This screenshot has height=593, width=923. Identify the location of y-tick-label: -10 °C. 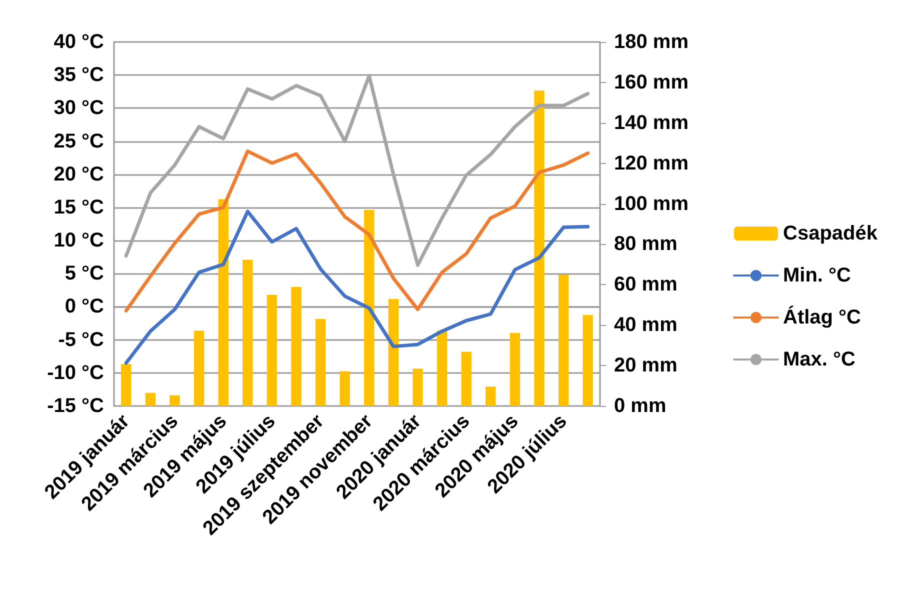
(75, 373).